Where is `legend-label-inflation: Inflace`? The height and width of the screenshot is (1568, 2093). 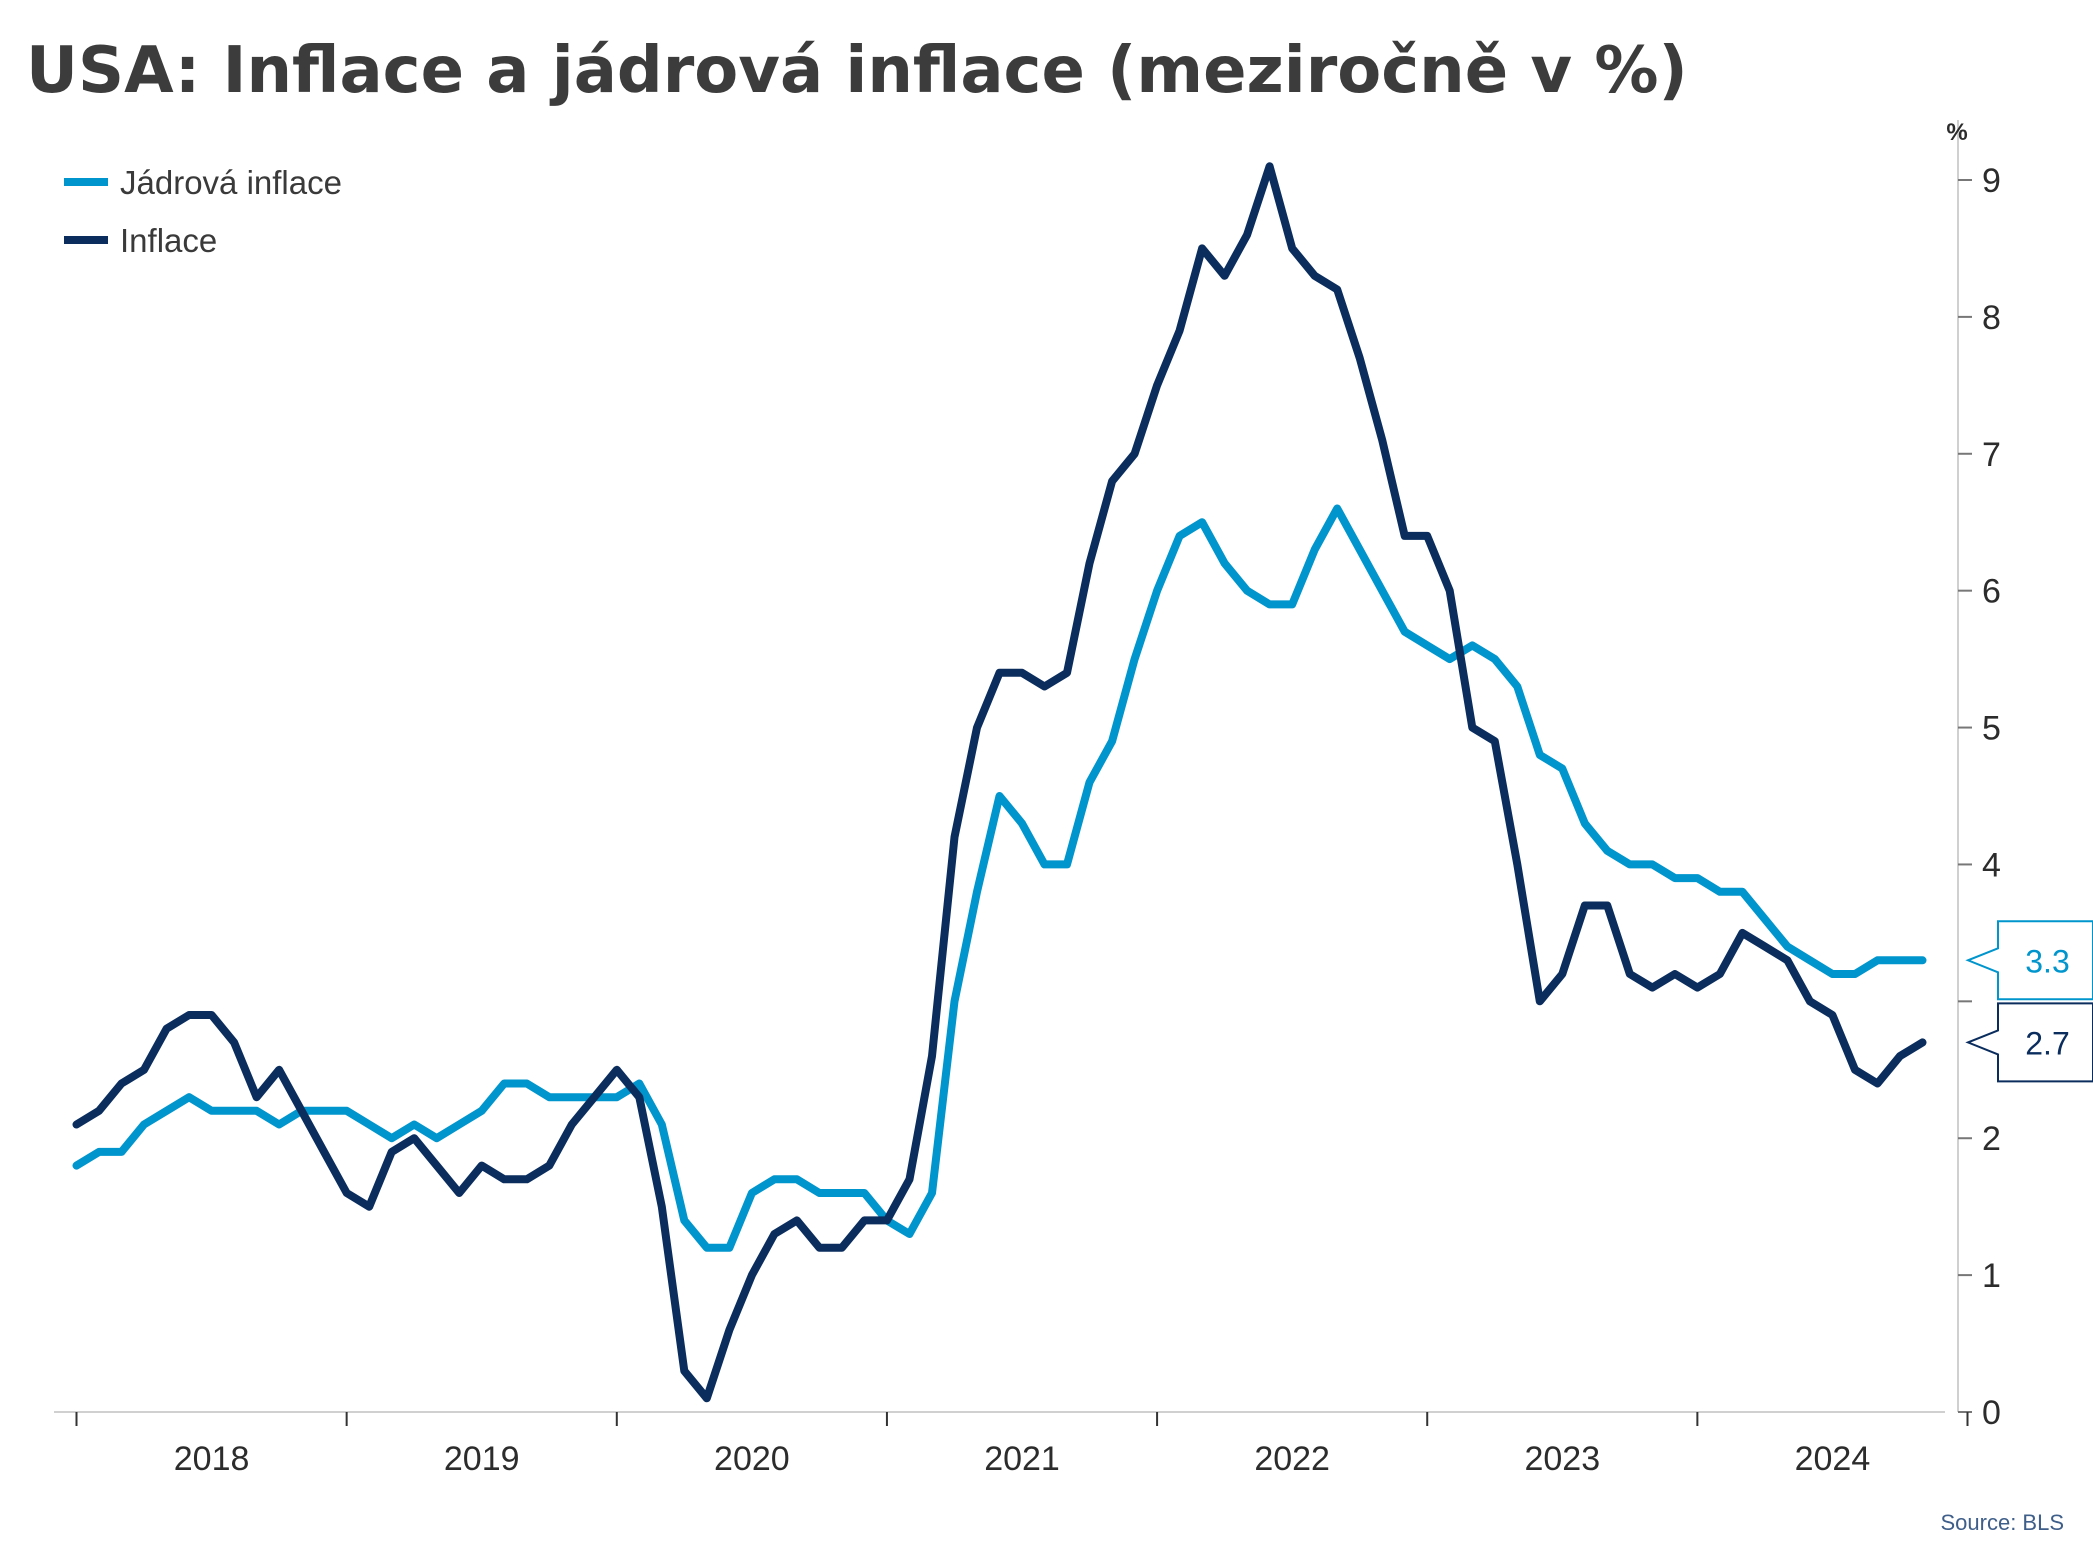 legend-label-inflation: Inflace is located at coordinates (168, 240).